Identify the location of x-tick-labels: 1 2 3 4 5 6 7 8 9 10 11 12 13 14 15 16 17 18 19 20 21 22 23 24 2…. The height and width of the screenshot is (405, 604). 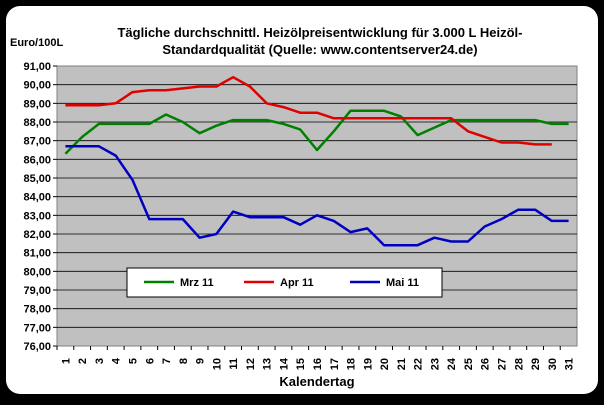
(316, 358).